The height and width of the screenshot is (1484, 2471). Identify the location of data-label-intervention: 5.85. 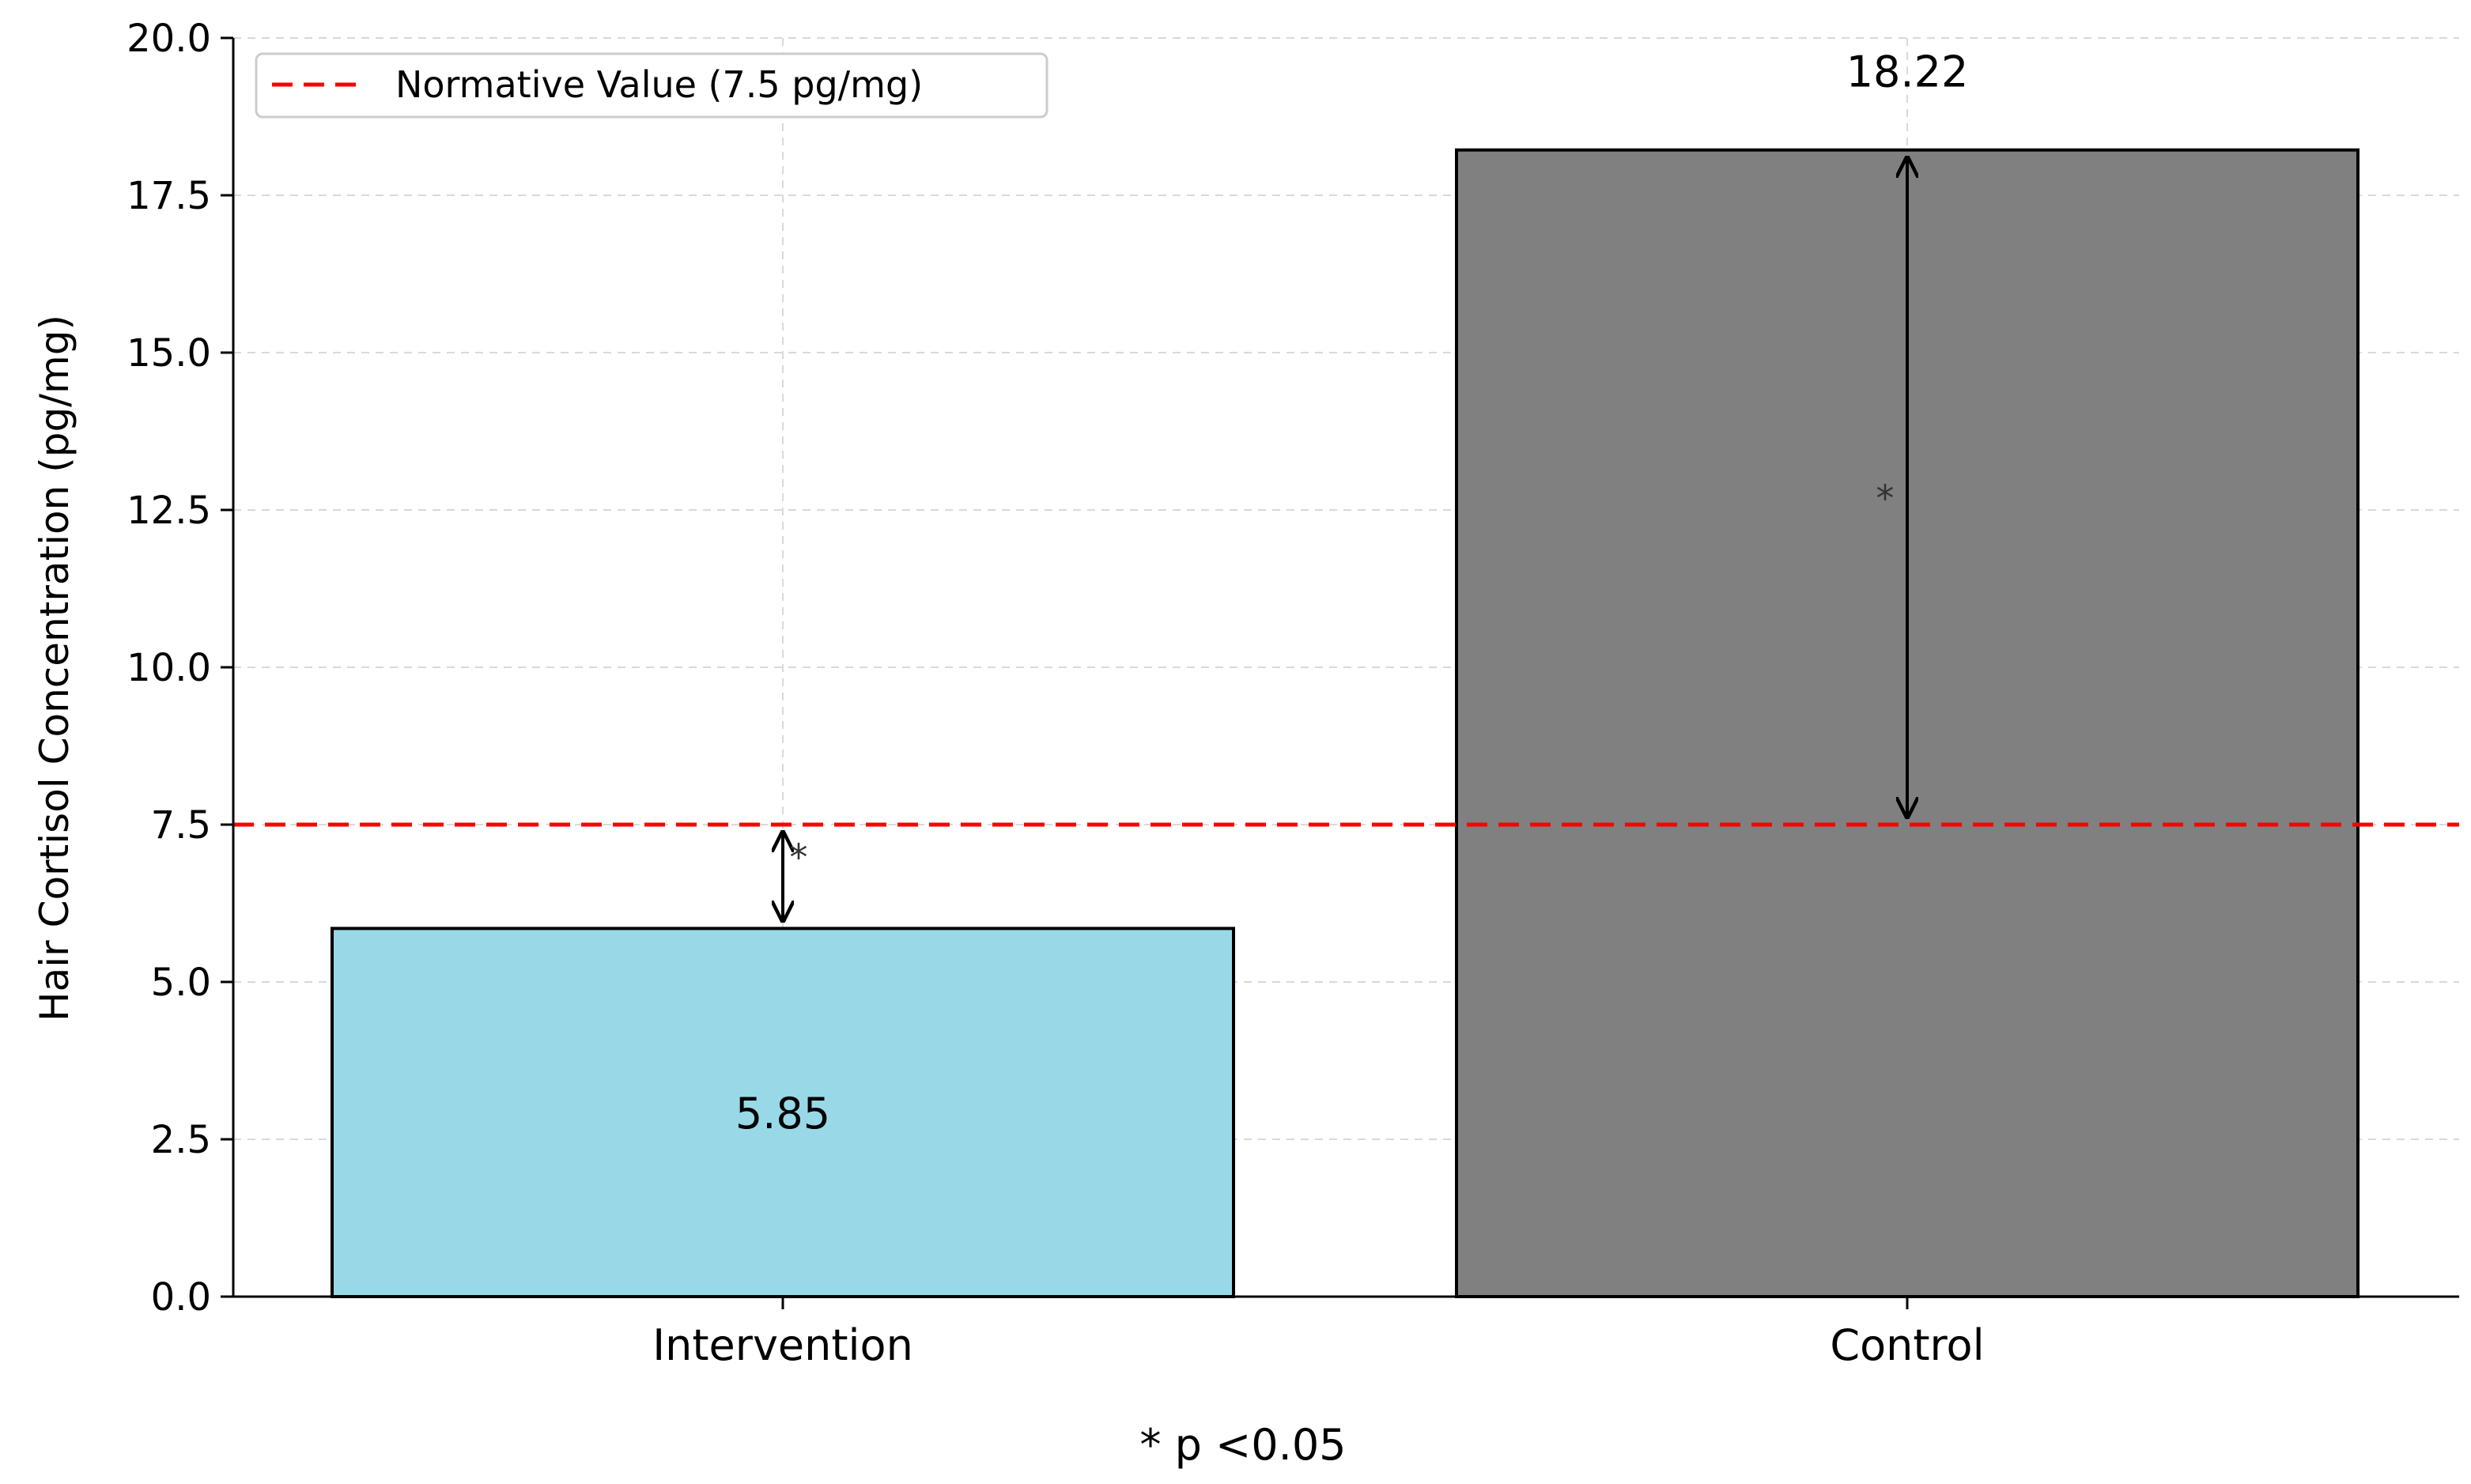
(782, 1113).